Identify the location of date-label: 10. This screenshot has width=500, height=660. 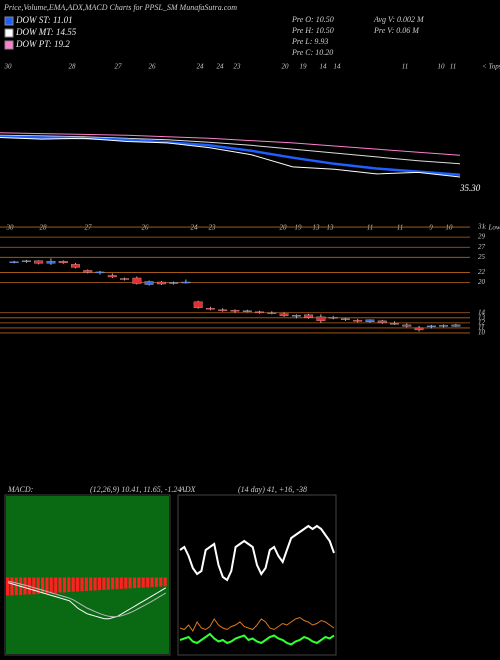
(442, 67).